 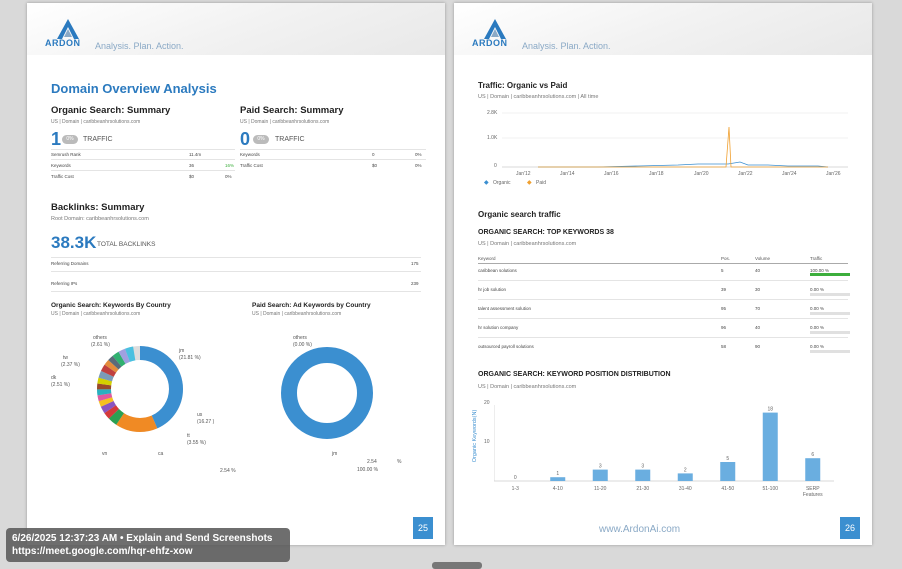 What do you see at coordinates (724, 308) in the screenshot?
I see `pos-cell: 95` at bounding box center [724, 308].